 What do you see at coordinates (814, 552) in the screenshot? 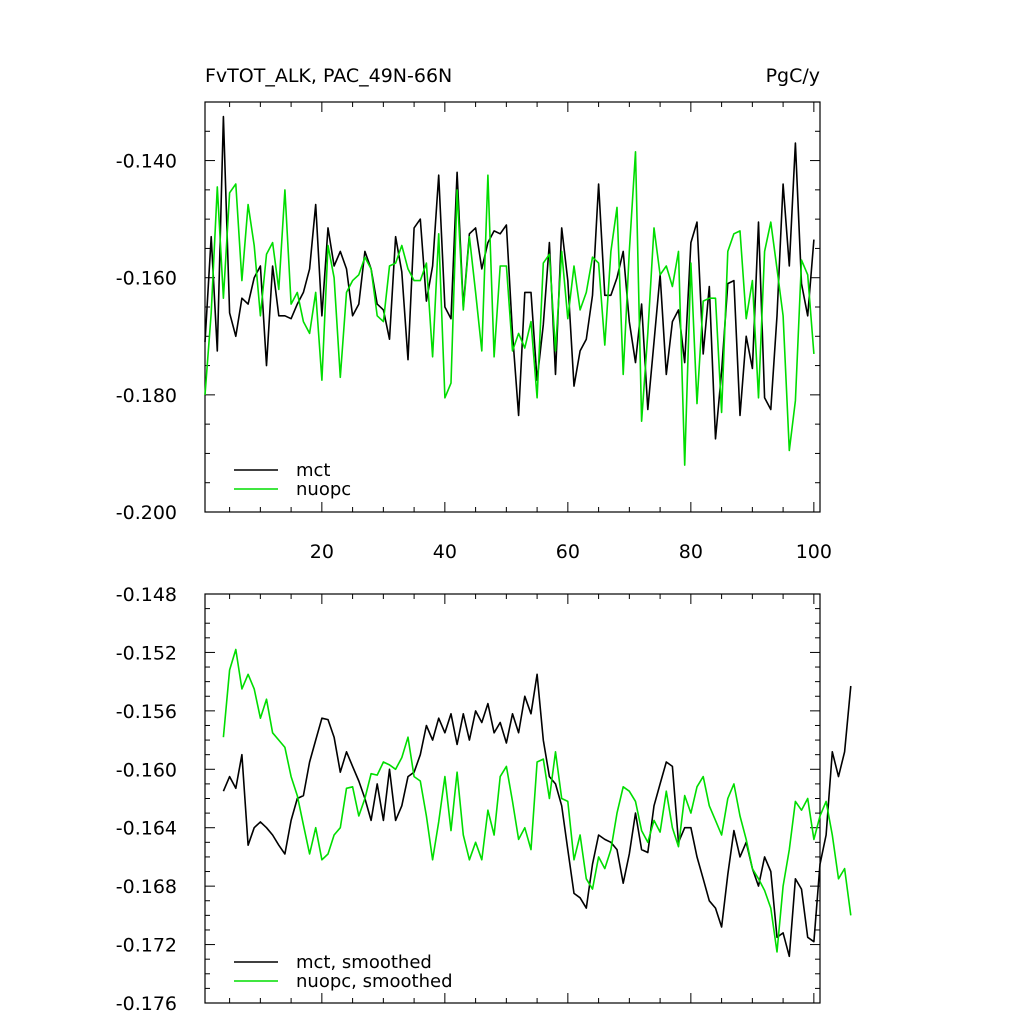
I see `x-tick-label: 100` at bounding box center [814, 552].